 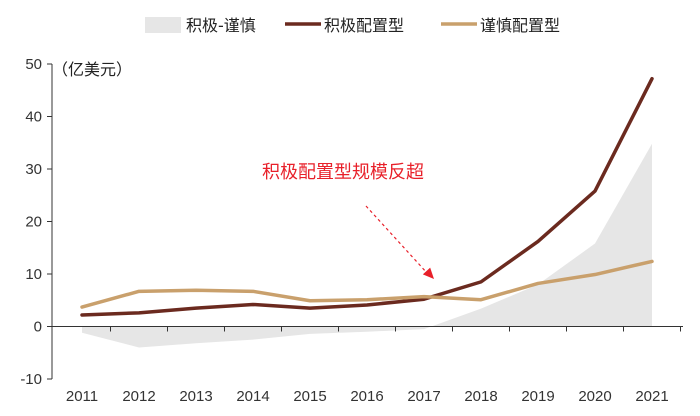 What do you see at coordinates (195, 396) in the screenshot?
I see `x-tick-label: 2013` at bounding box center [195, 396].